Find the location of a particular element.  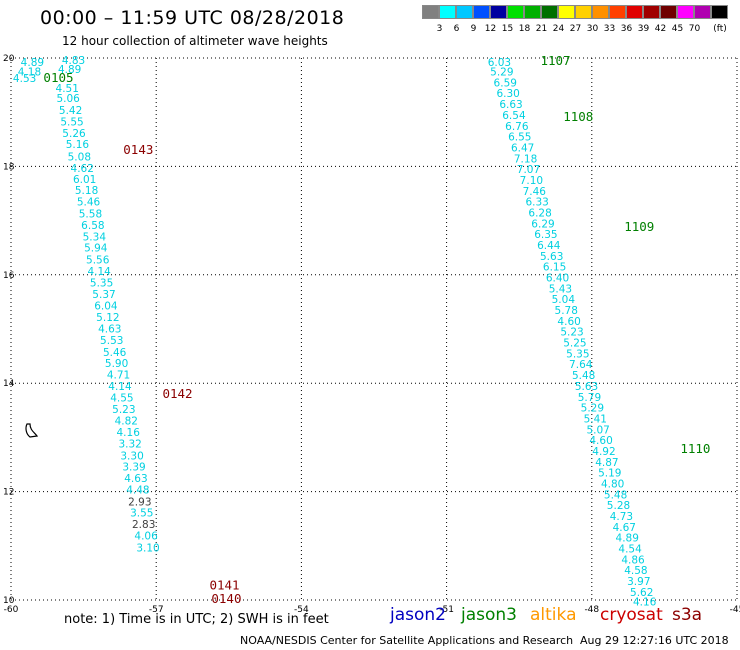

swh-value: 5.55 is located at coordinates (71, 122).